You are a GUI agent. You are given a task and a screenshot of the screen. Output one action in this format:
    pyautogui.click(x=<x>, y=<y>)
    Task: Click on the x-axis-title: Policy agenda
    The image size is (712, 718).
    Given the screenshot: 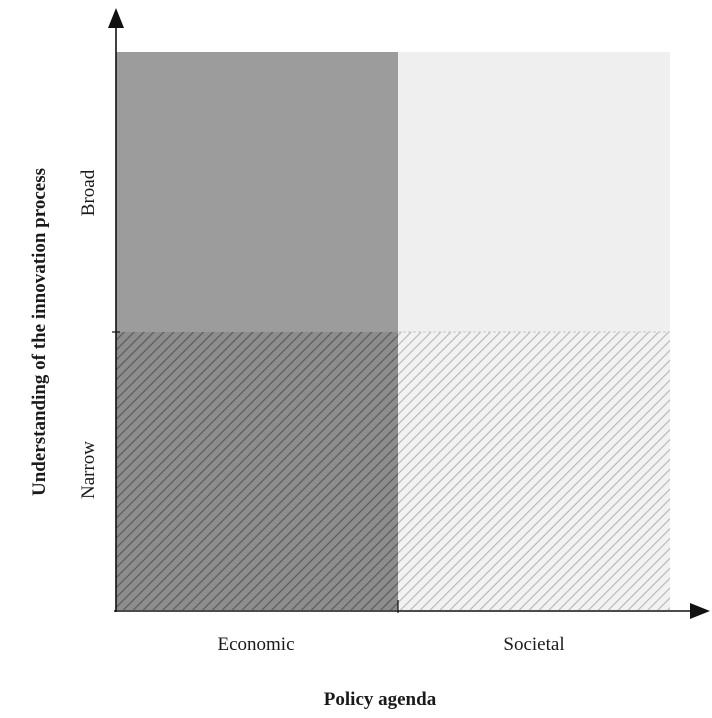 What is the action you would take?
    pyautogui.click(x=380, y=699)
    